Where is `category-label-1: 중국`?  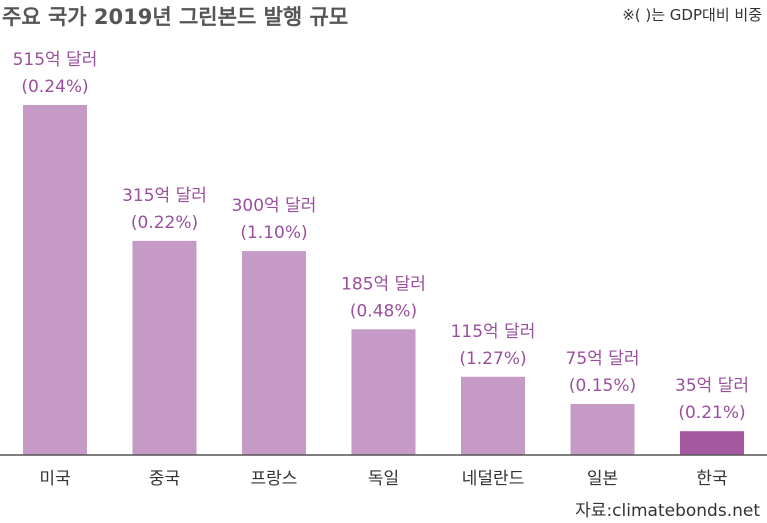
category-label-1: 중국 is located at coordinates (164, 479).